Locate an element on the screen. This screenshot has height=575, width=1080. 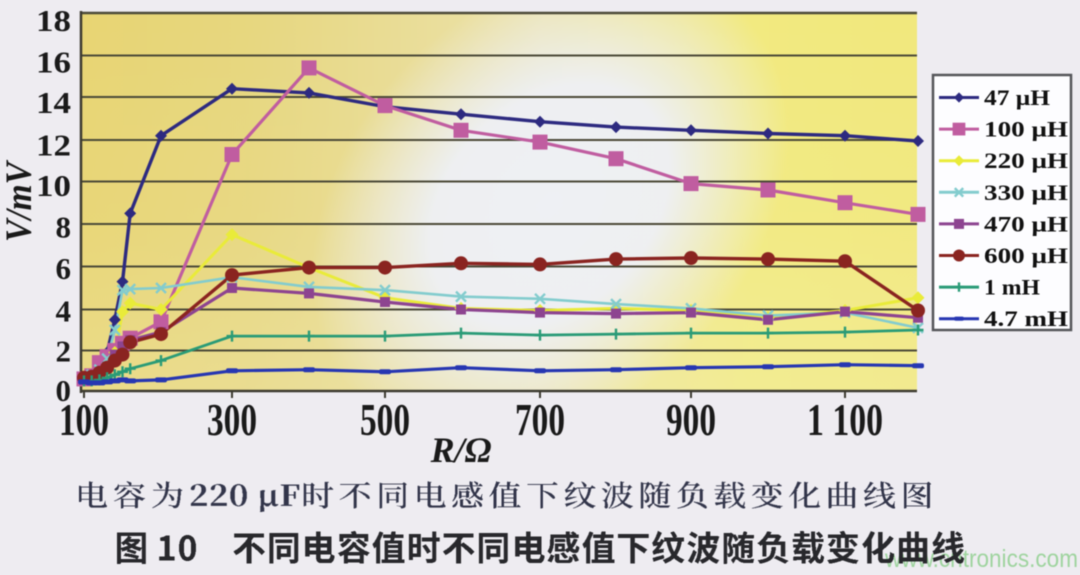
svg-text: 500 is located at coordinates (385, 420).